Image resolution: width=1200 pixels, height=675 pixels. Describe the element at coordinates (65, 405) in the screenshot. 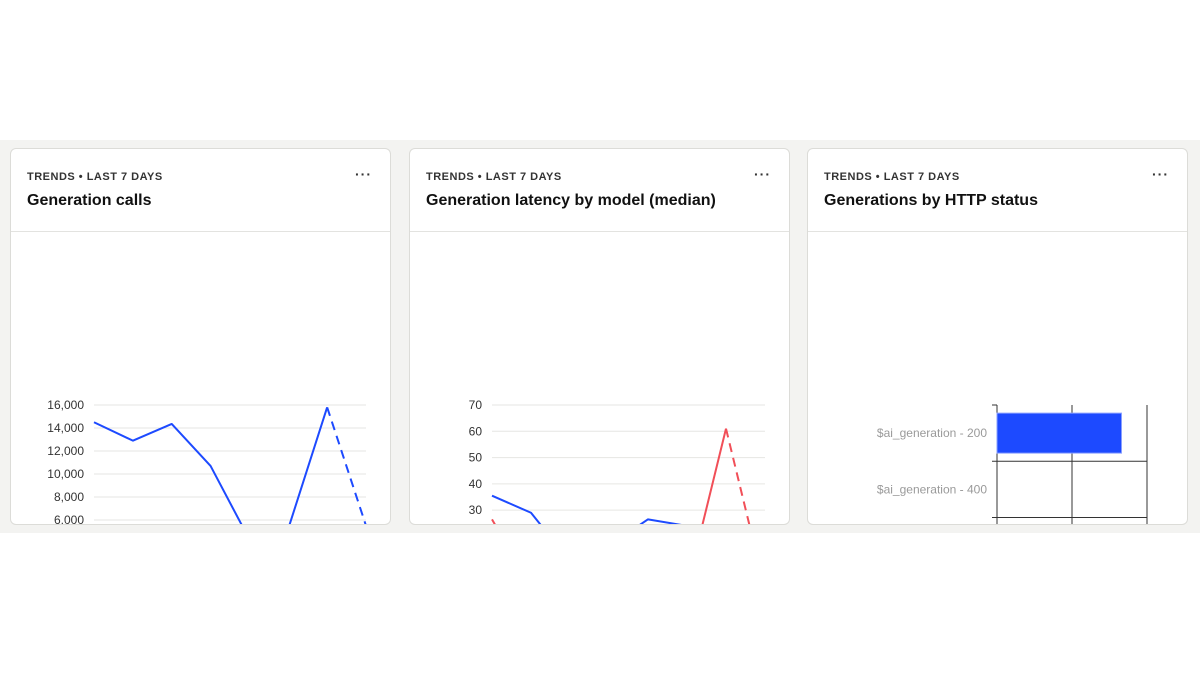

I see `y-tick-label: 16,000` at that location.